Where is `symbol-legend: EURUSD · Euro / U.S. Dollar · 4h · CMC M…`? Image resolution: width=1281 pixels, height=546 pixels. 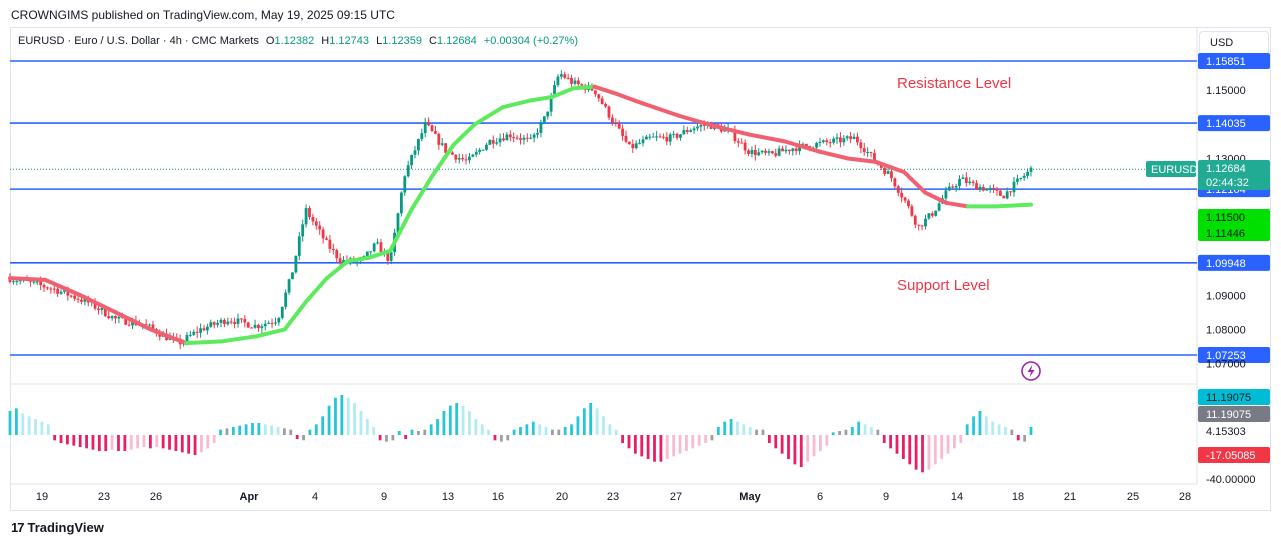 symbol-legend: EURUSD · Euro / U.S. Dollar · 4h · CMC M… is located at coordinates (298, 41).